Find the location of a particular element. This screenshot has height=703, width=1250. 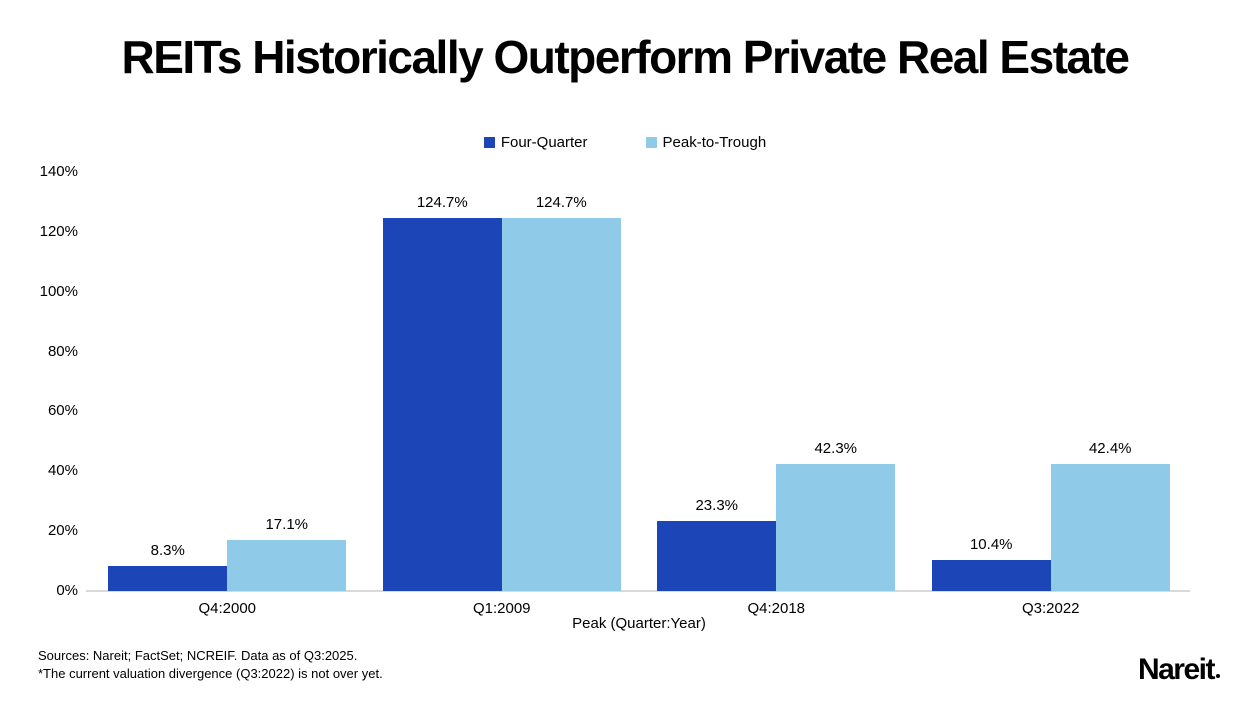

x-tick-label: Q1:2009 is located at coordinates (501, 608).